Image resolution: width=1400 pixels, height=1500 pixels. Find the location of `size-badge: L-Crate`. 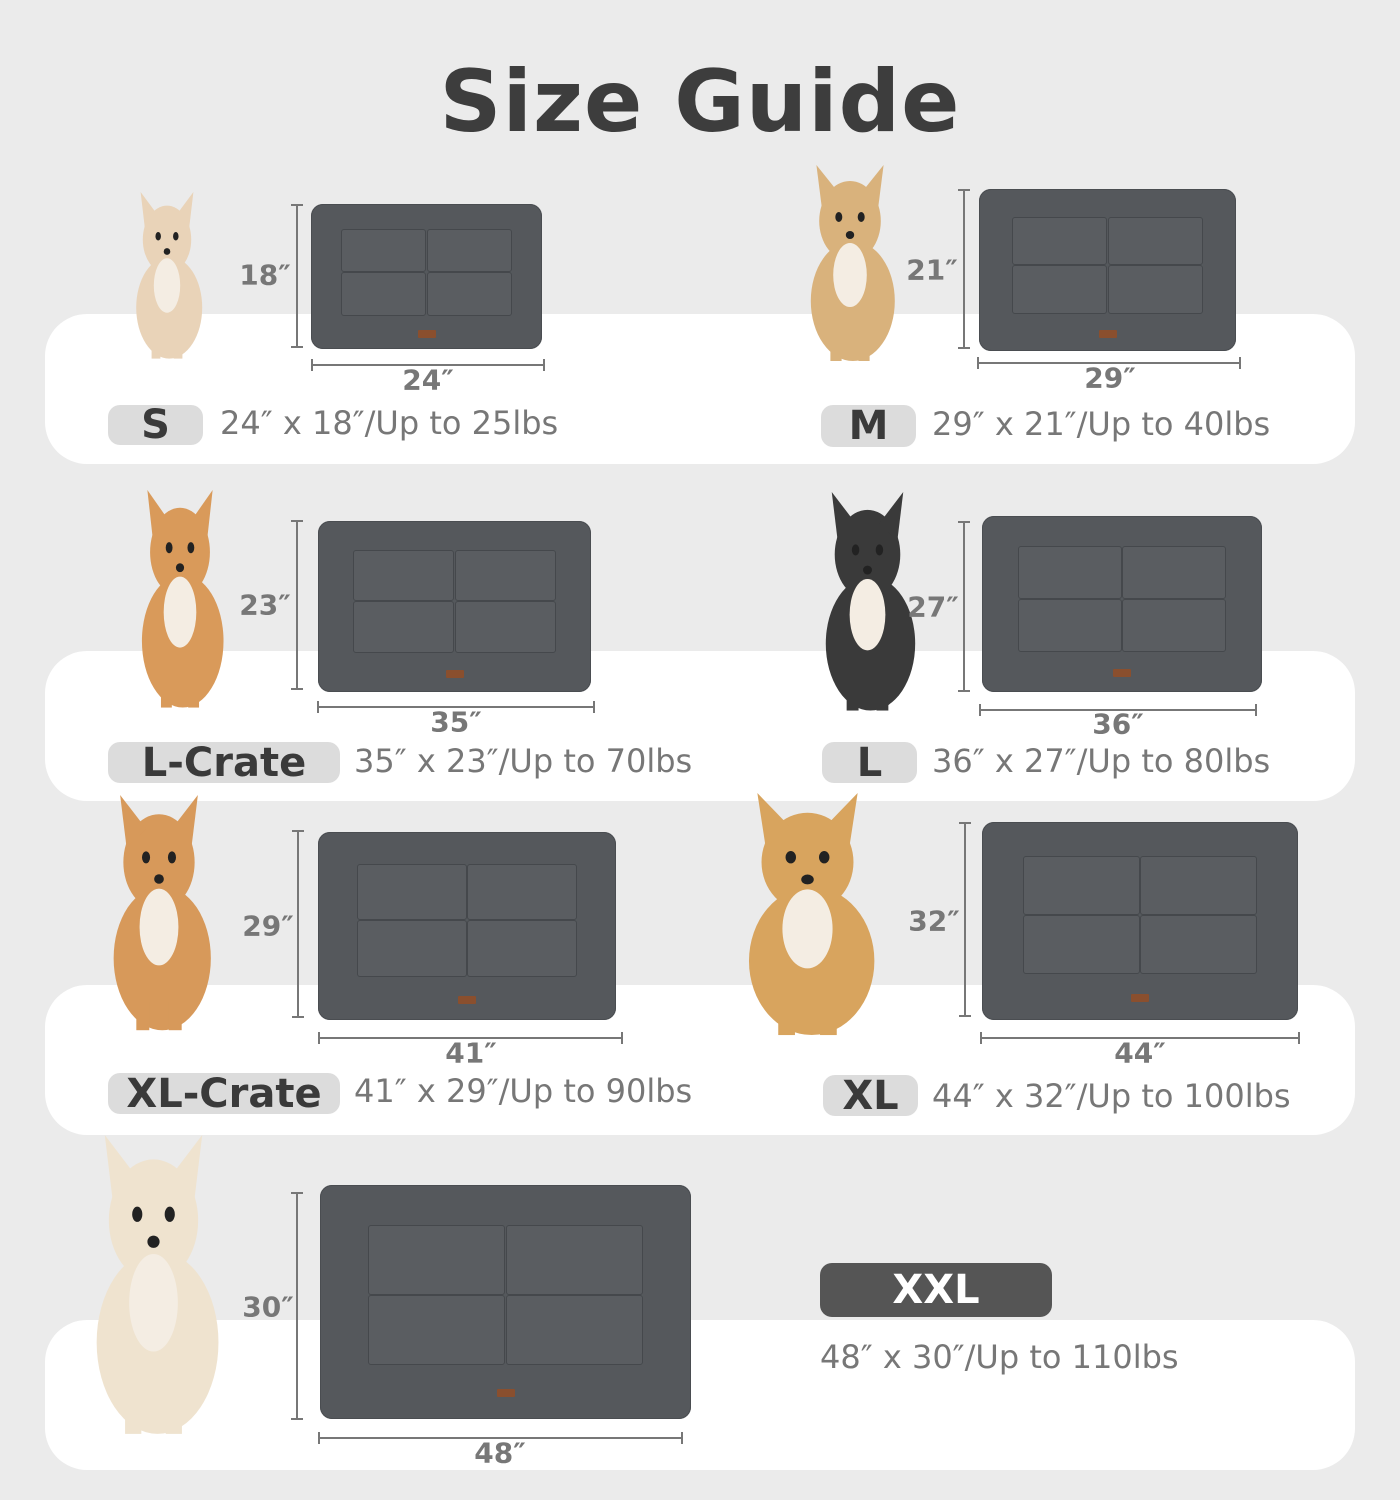

size-badge: L-Crate is located at coordinates (224, 763).